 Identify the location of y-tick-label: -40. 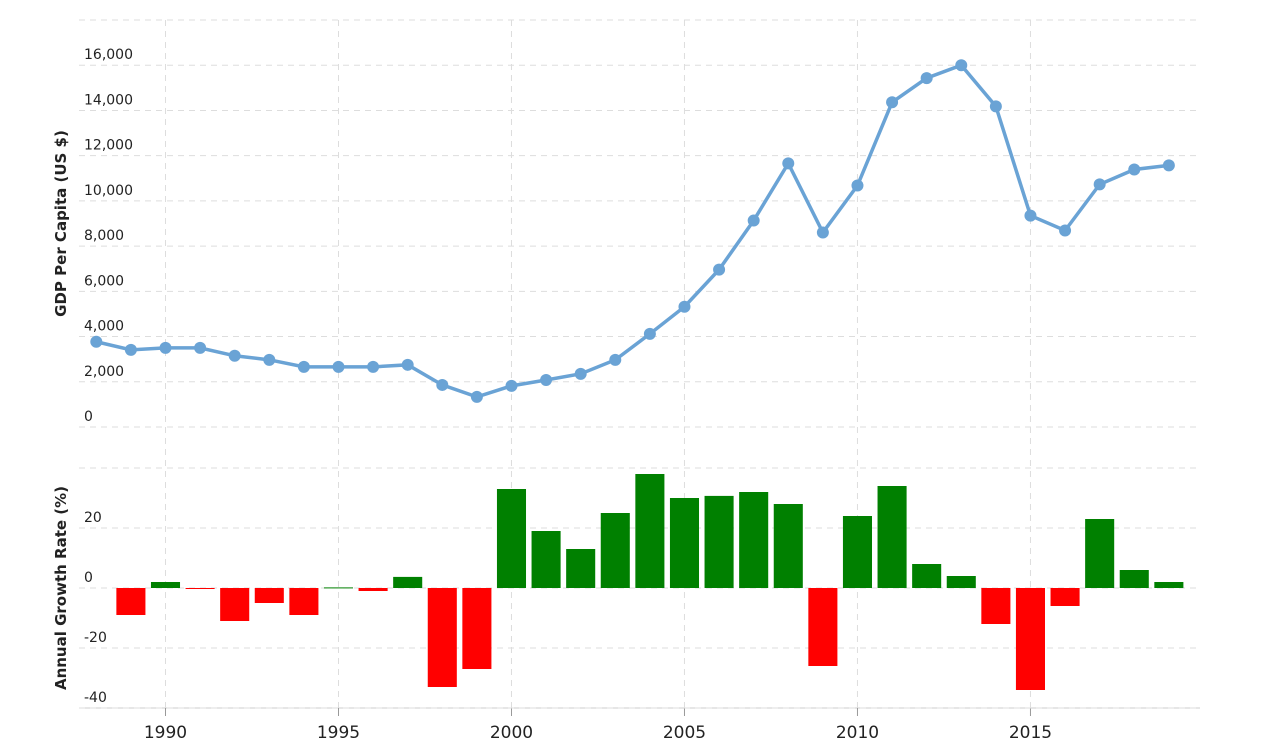
(95, 698).